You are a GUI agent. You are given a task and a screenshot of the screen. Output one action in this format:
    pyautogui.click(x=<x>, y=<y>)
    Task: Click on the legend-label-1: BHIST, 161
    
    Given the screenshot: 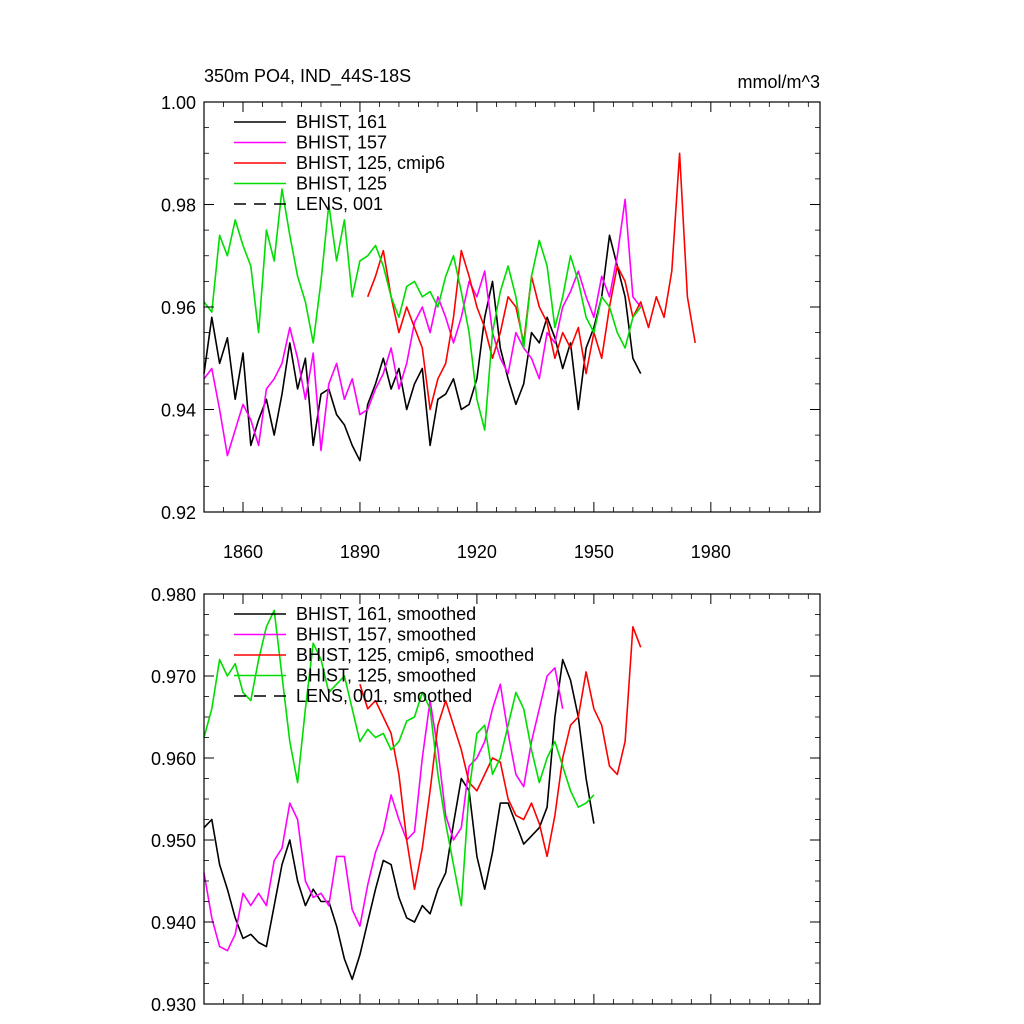 What is the action you would take?
    pyautogui.click(x=341, y=122)
    